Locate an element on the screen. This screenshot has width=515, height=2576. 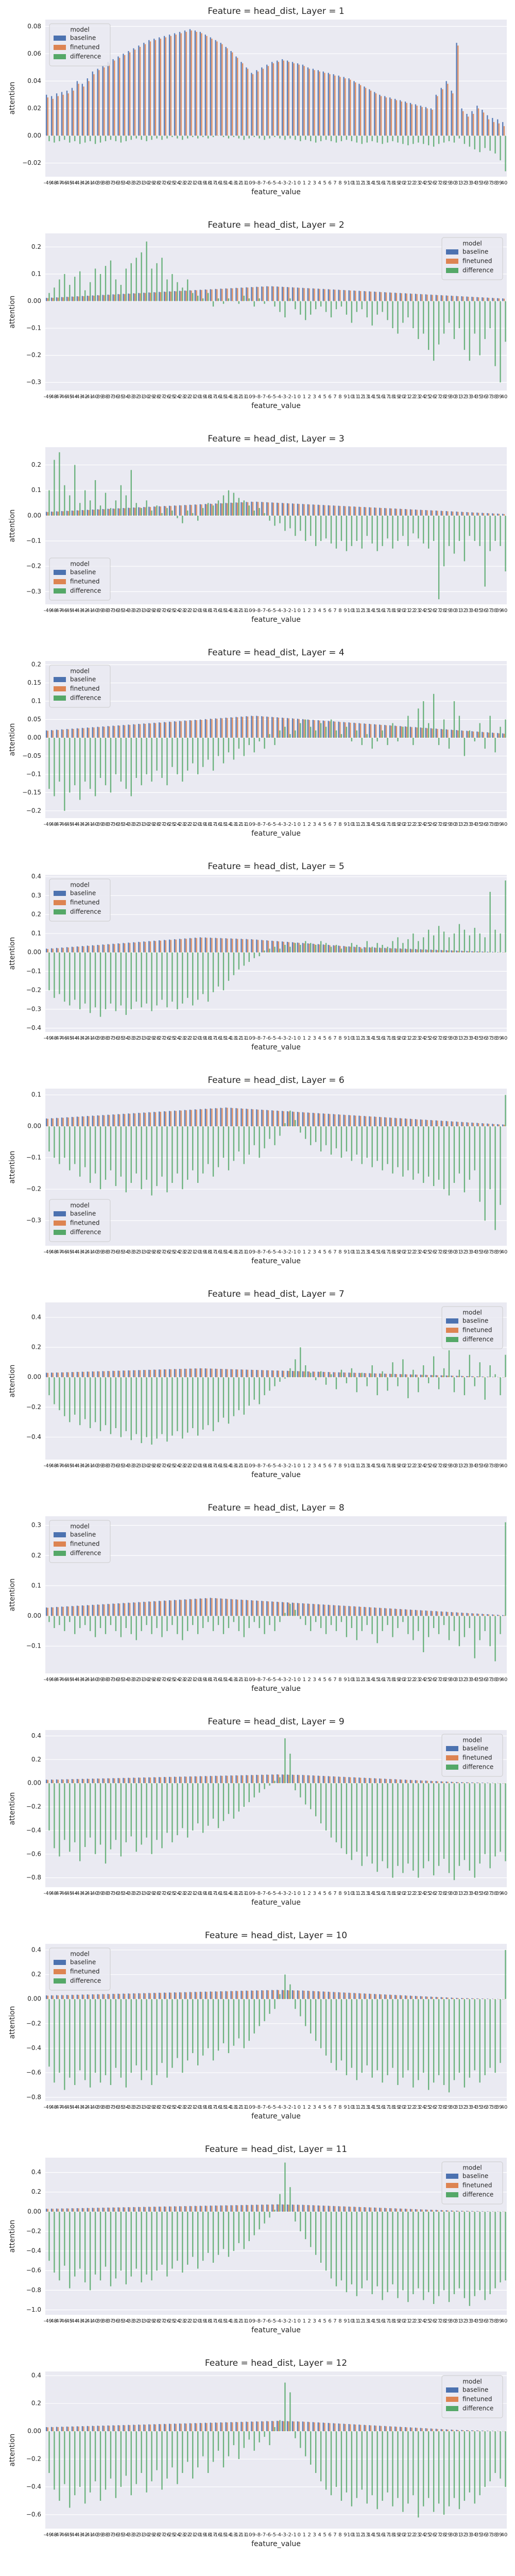
x-tick-label: 19 is located at coordinates (396, 2535).